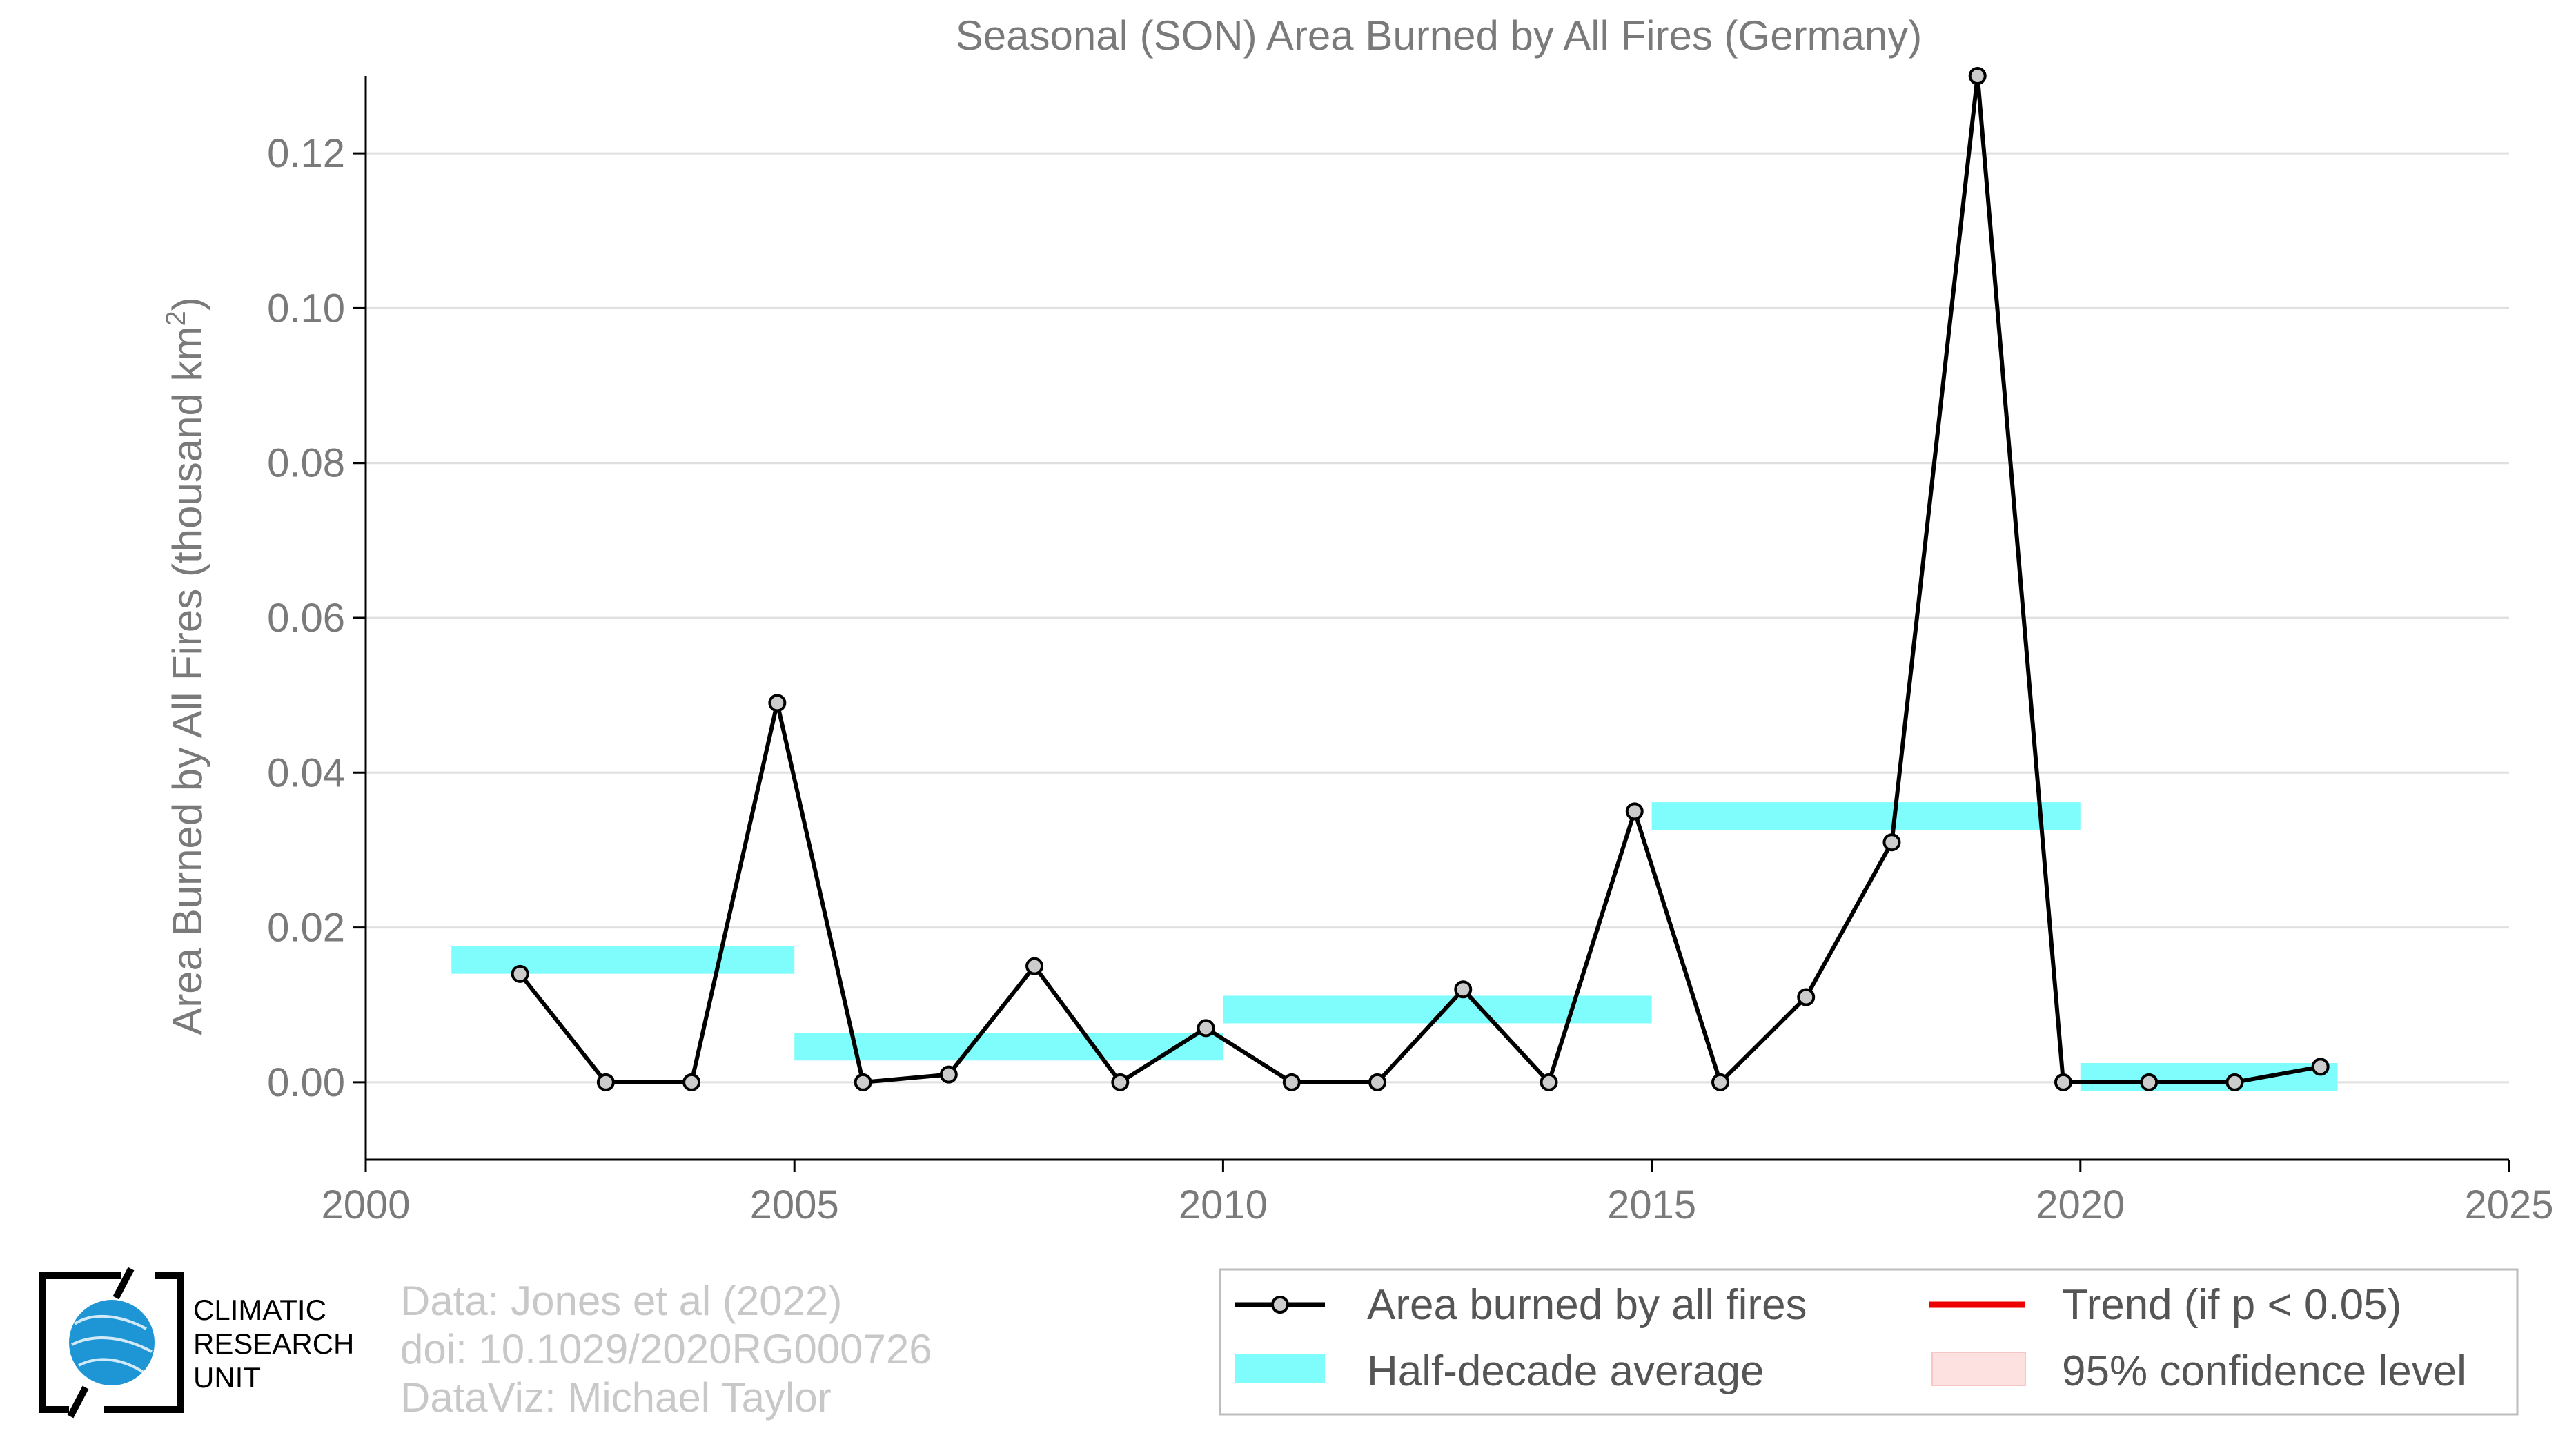 The width and height of the screenshot is (2576, 1451). I want to click on x-tick-label: 2000, so click(365, 1204).